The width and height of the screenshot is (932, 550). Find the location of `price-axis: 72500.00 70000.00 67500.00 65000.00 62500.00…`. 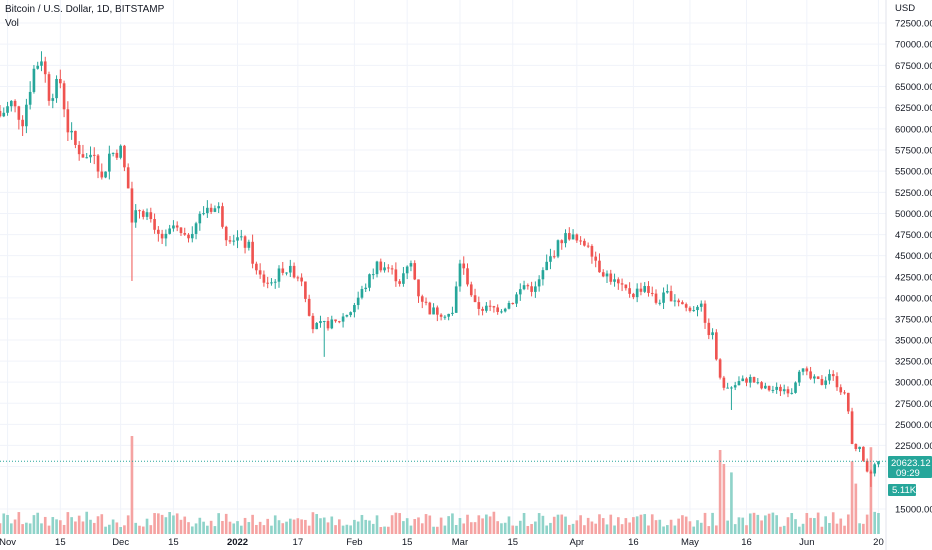

price-axis: 72500.00 70000.00 67500.00 65000.00 62500.00… is located at coordinates (913, 267).